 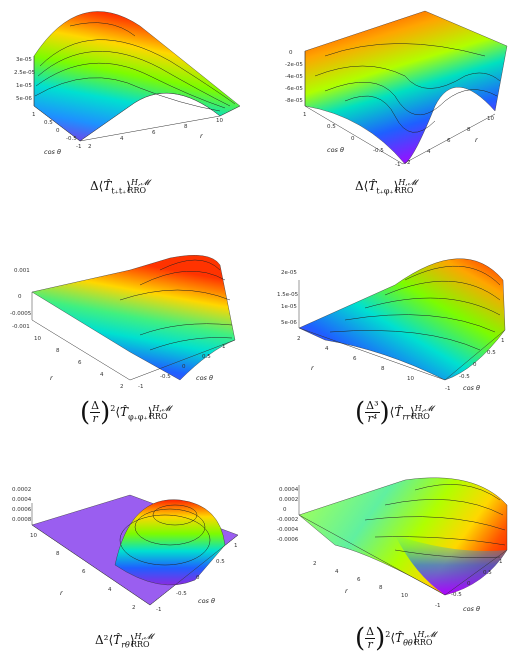 What do you see at coordinates (289, 490) in the screenshot?
I see `tick-v: 0.0004` at bounding box center [289, 490].